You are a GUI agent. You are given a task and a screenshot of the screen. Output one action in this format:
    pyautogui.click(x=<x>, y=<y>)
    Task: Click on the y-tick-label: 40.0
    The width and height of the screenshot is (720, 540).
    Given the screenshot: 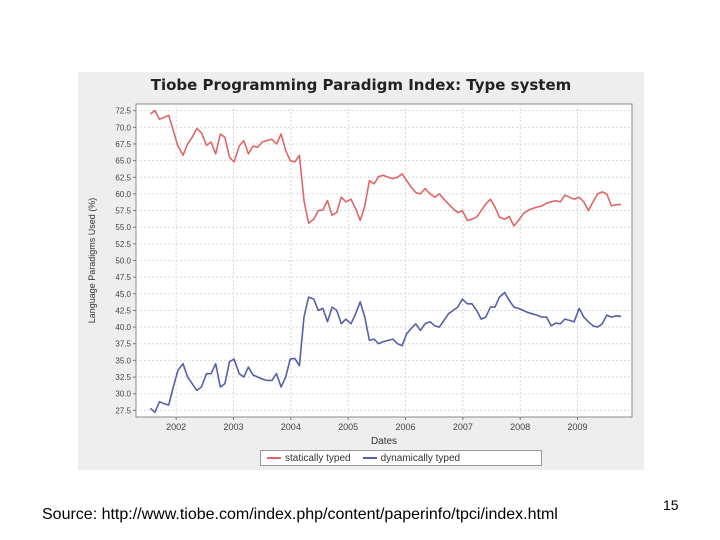 What is the action you would take?
    pyautogui.click(x=123, y=327)
    